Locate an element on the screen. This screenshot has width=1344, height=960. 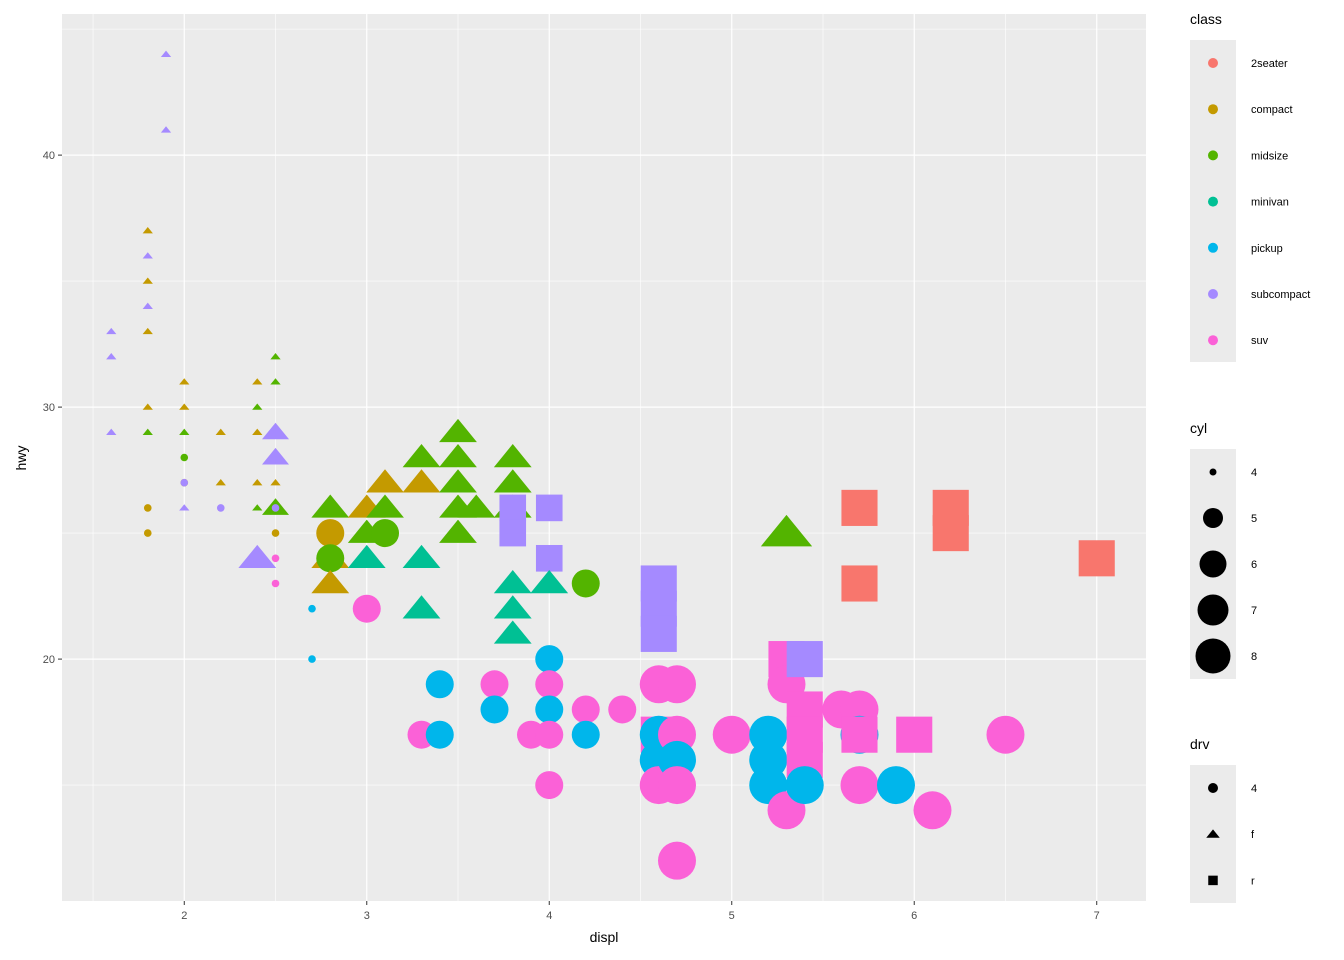
y-tick-label: 30 is located at coordinates (49, 408).